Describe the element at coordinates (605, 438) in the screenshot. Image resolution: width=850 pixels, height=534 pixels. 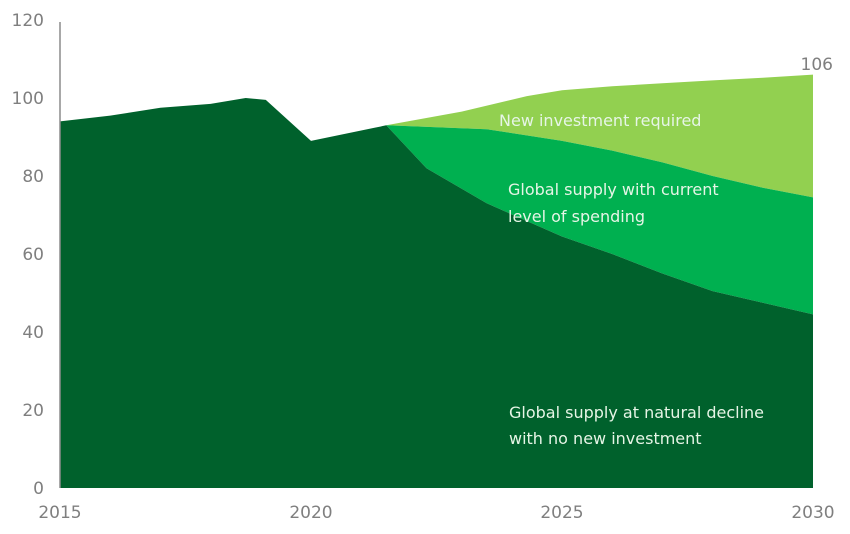
I see `annotation-natural-decline-line2: with no new investment` at that location.